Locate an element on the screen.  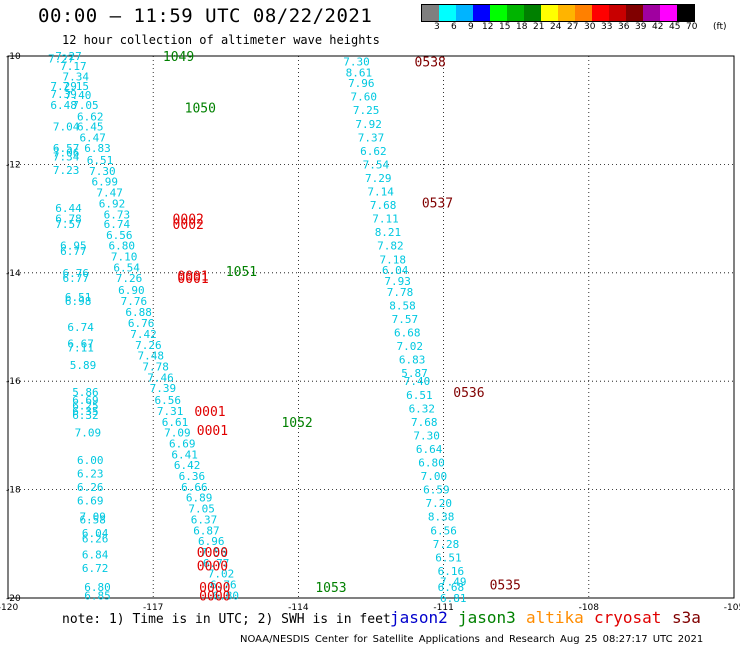
swh-value-jason3: 6.98 is located at coordinates (78, 301).